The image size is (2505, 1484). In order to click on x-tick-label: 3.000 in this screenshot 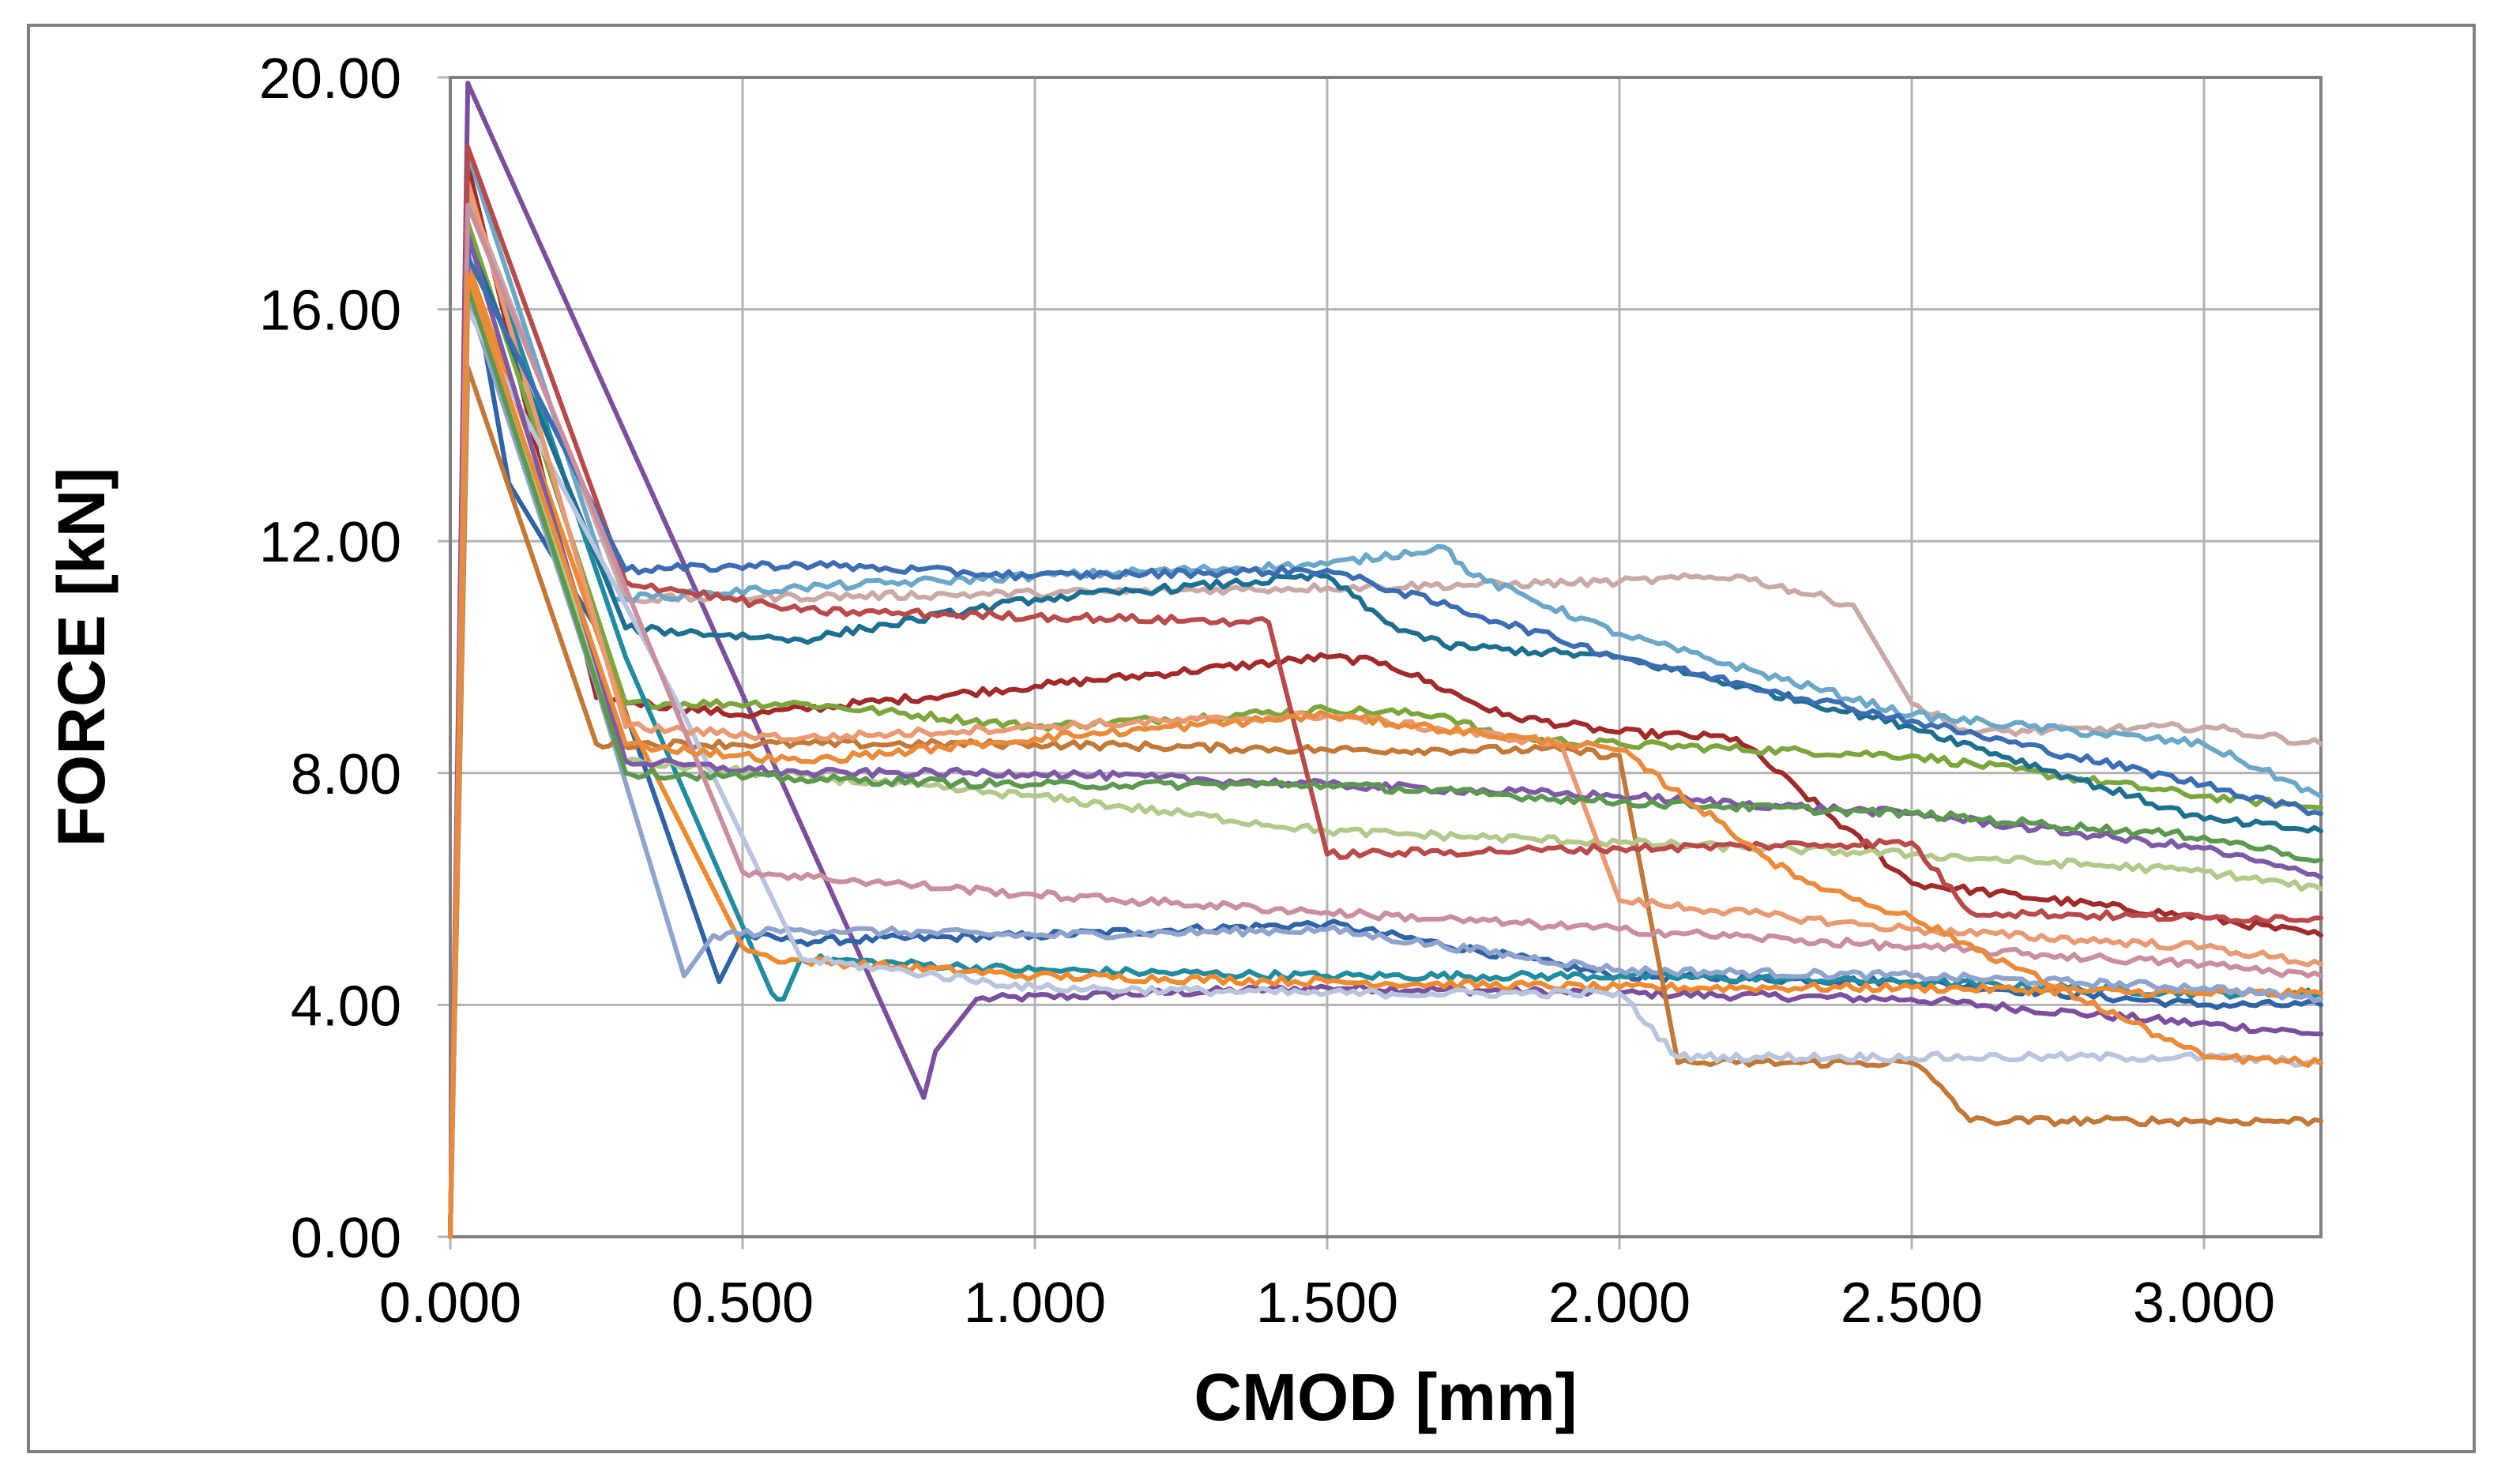, I will do `click(2204, 1303)`.